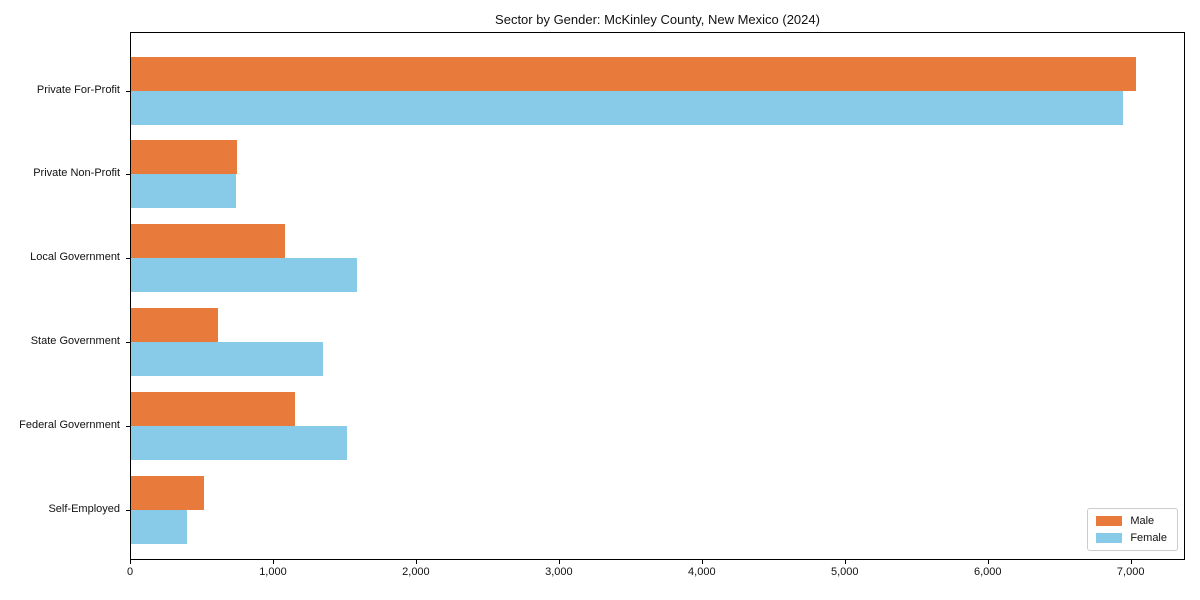 This screenshot has height=600, width=1200. I want to click on x-tick-label: 7,000, so click(1130, 572).